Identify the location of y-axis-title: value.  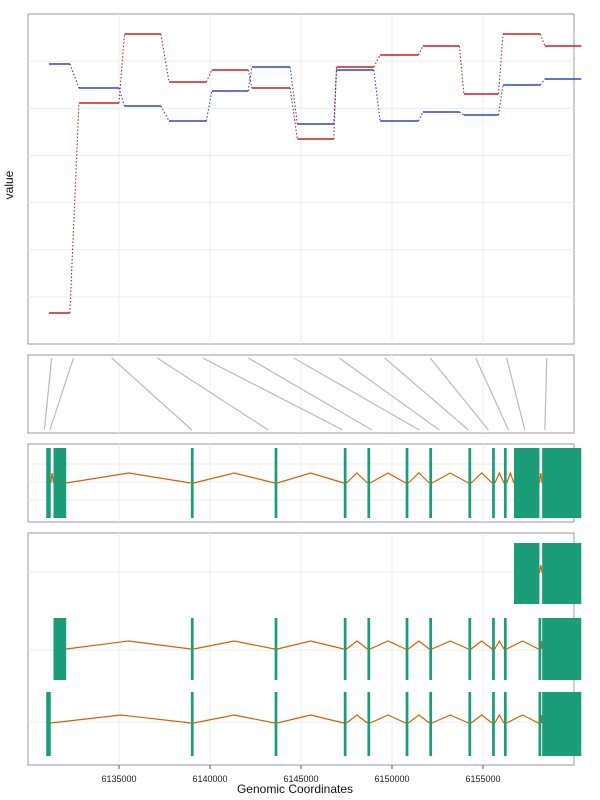
(9, 184).